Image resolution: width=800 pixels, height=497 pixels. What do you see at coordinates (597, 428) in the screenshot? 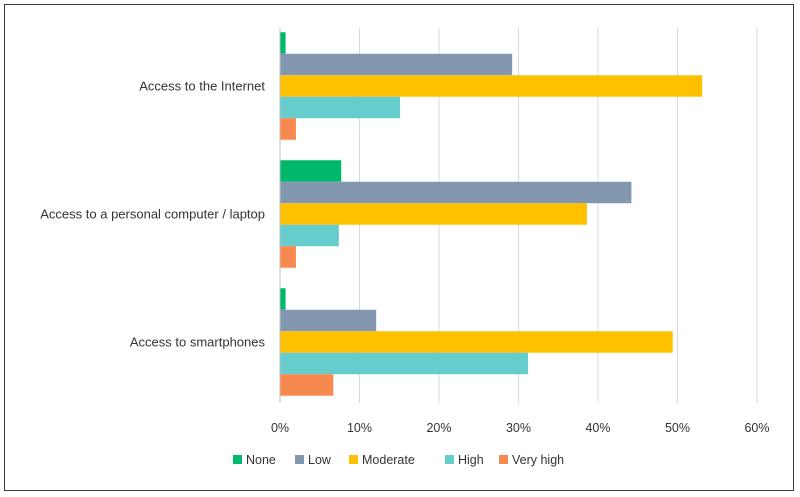
I see `x-tick-label: 40%` at bounding box center [597, 428].